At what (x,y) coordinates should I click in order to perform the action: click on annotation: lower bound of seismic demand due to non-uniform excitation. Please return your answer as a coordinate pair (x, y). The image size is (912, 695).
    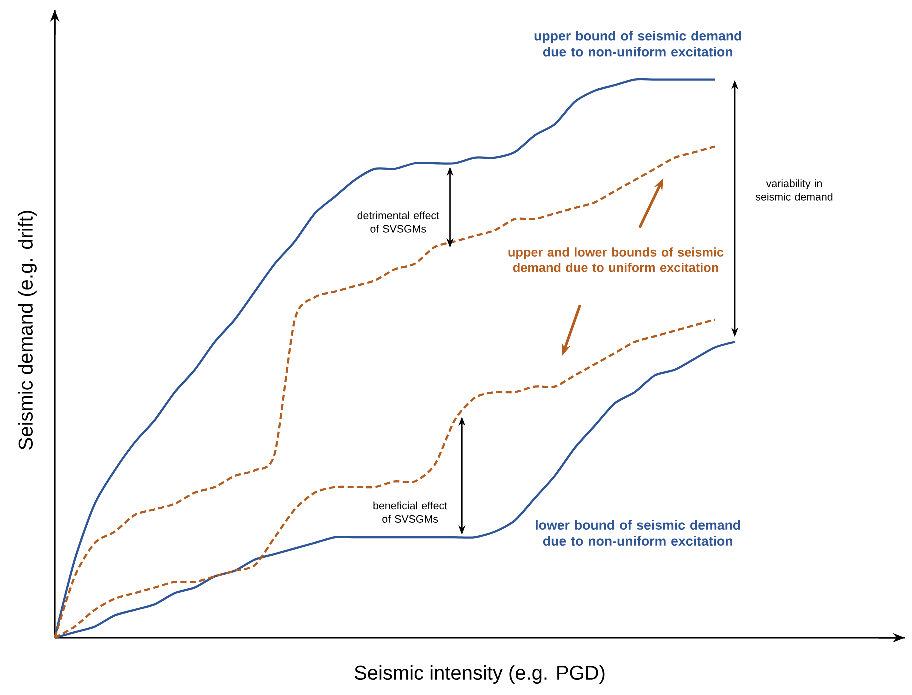
    Looking at the image, I should click on (638, 533).